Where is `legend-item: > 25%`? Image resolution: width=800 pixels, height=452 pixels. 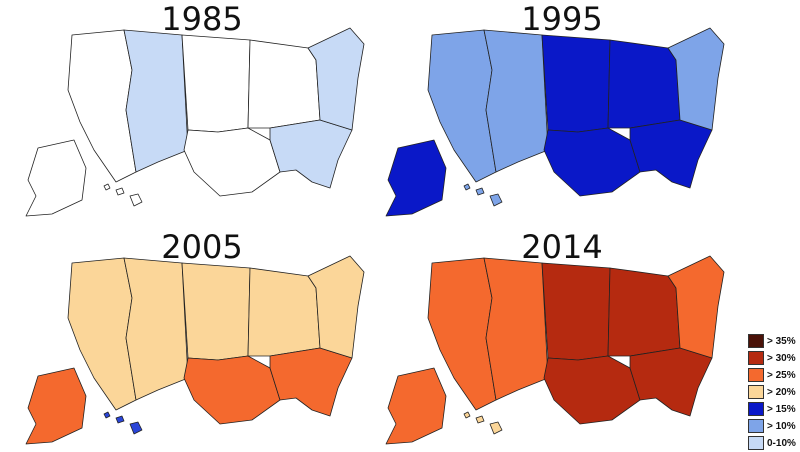 legend-item: > 25% is located at coordinates (774, 375).